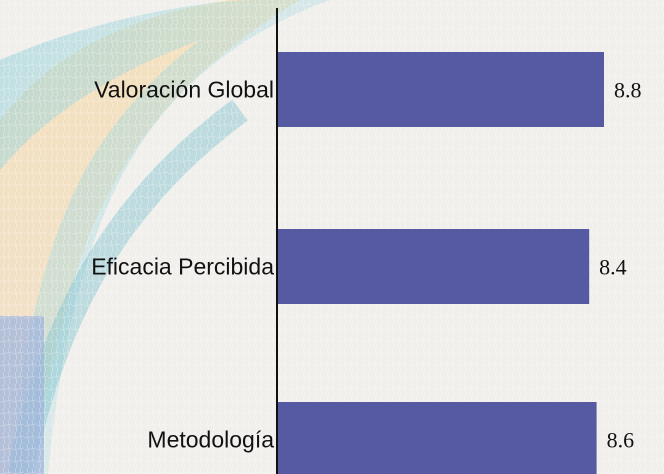 Image resolution: width=664 pixels, height=474 pixels. What do you see at coordinates (182, 267) in the screenshot?
I see `category-label-2: Eficacia Percibida` at bounding box center [182, 267].